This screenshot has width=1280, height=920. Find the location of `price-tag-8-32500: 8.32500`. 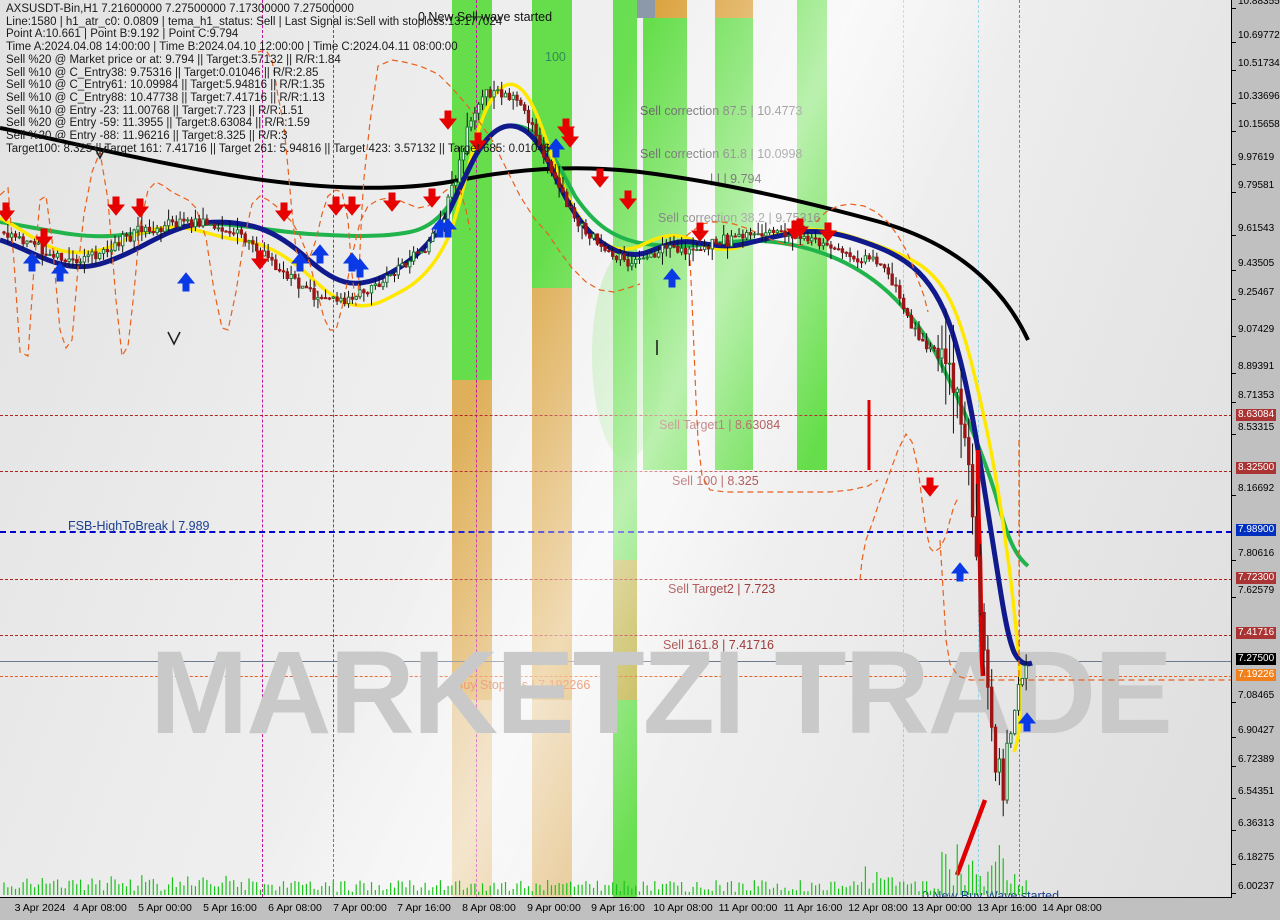

price-tag-8-32500: 8.32500 is located at coordinates (1256, 468).